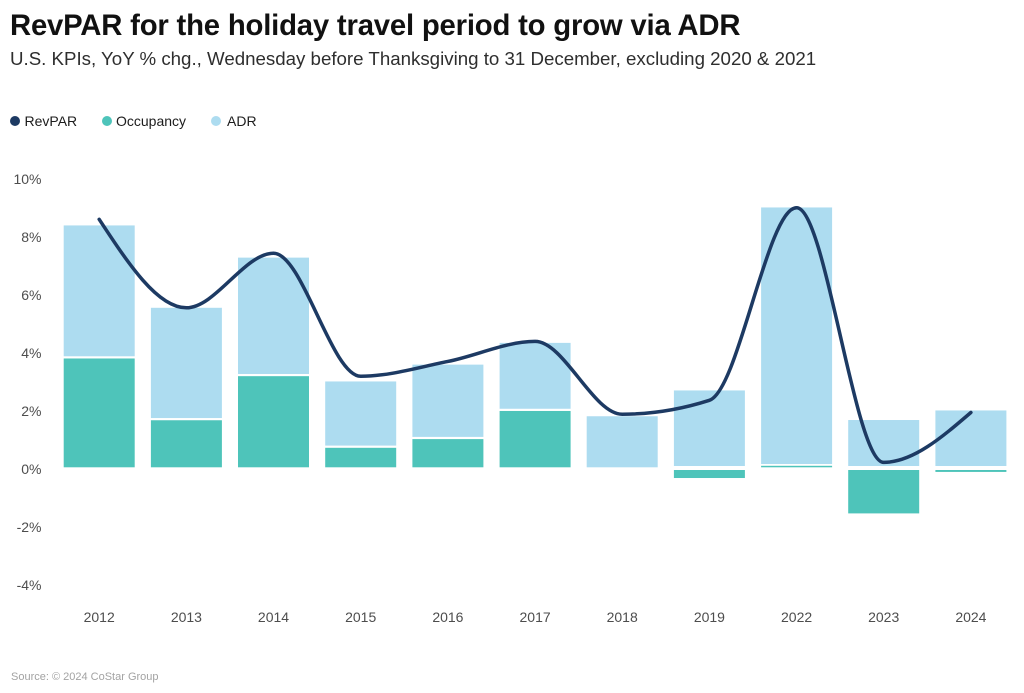 This screenshot has width=1024, height=693. I want to click on svg-text: -2%, so click(29, 527).